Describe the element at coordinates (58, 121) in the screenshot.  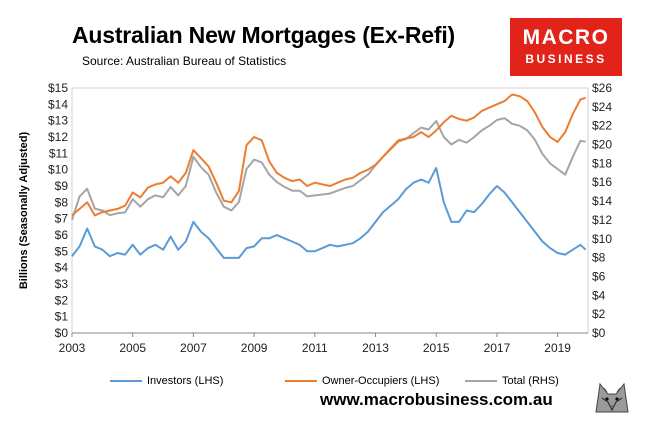
I see `y-left-tick-label: $13` at that location.